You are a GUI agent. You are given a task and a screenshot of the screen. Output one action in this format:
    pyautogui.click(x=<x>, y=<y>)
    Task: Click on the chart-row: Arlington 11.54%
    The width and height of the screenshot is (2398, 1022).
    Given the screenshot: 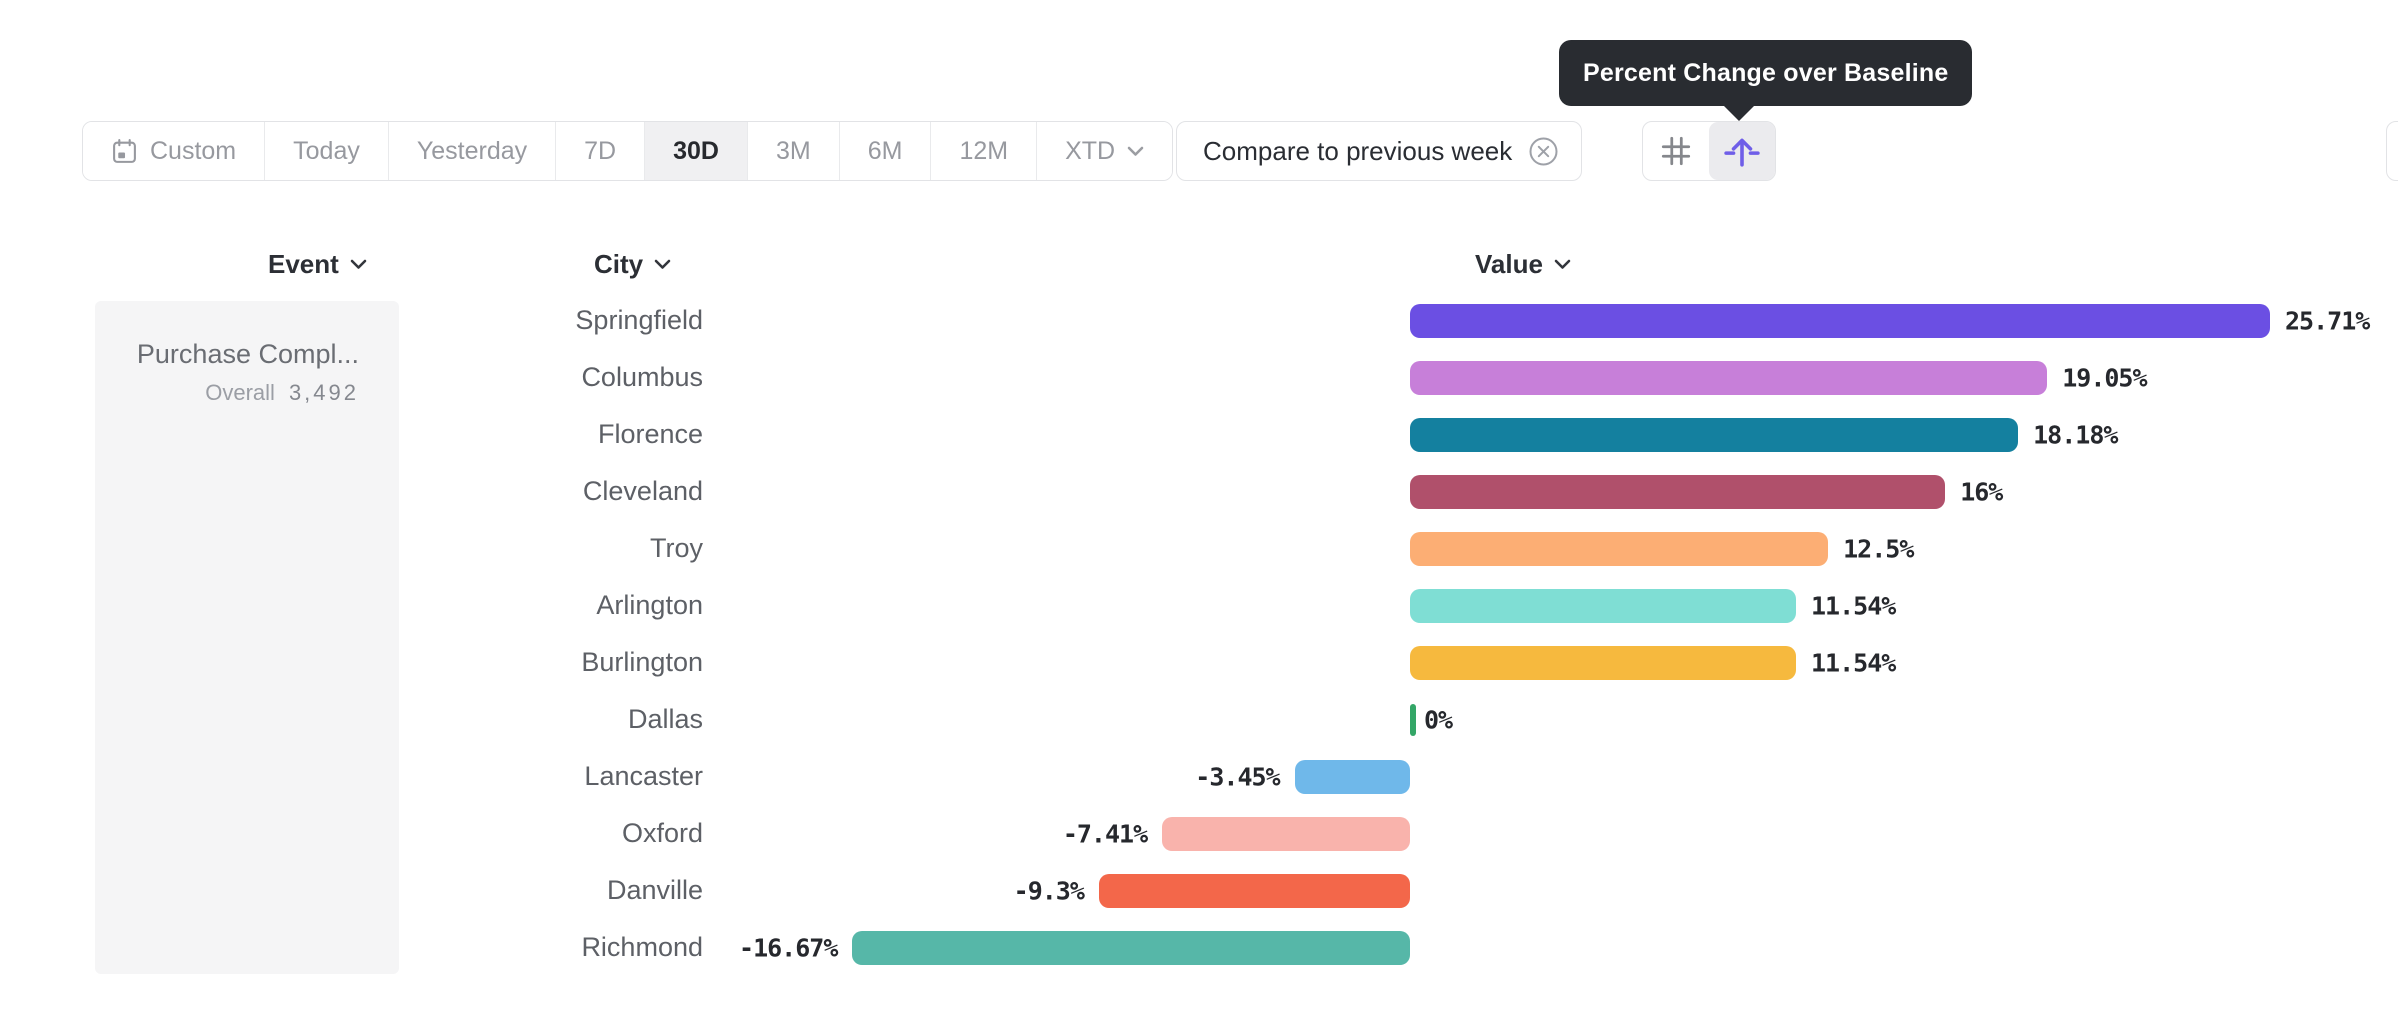 What is the action you would take?
    pyautogui.click(x=1199, y=605)
    